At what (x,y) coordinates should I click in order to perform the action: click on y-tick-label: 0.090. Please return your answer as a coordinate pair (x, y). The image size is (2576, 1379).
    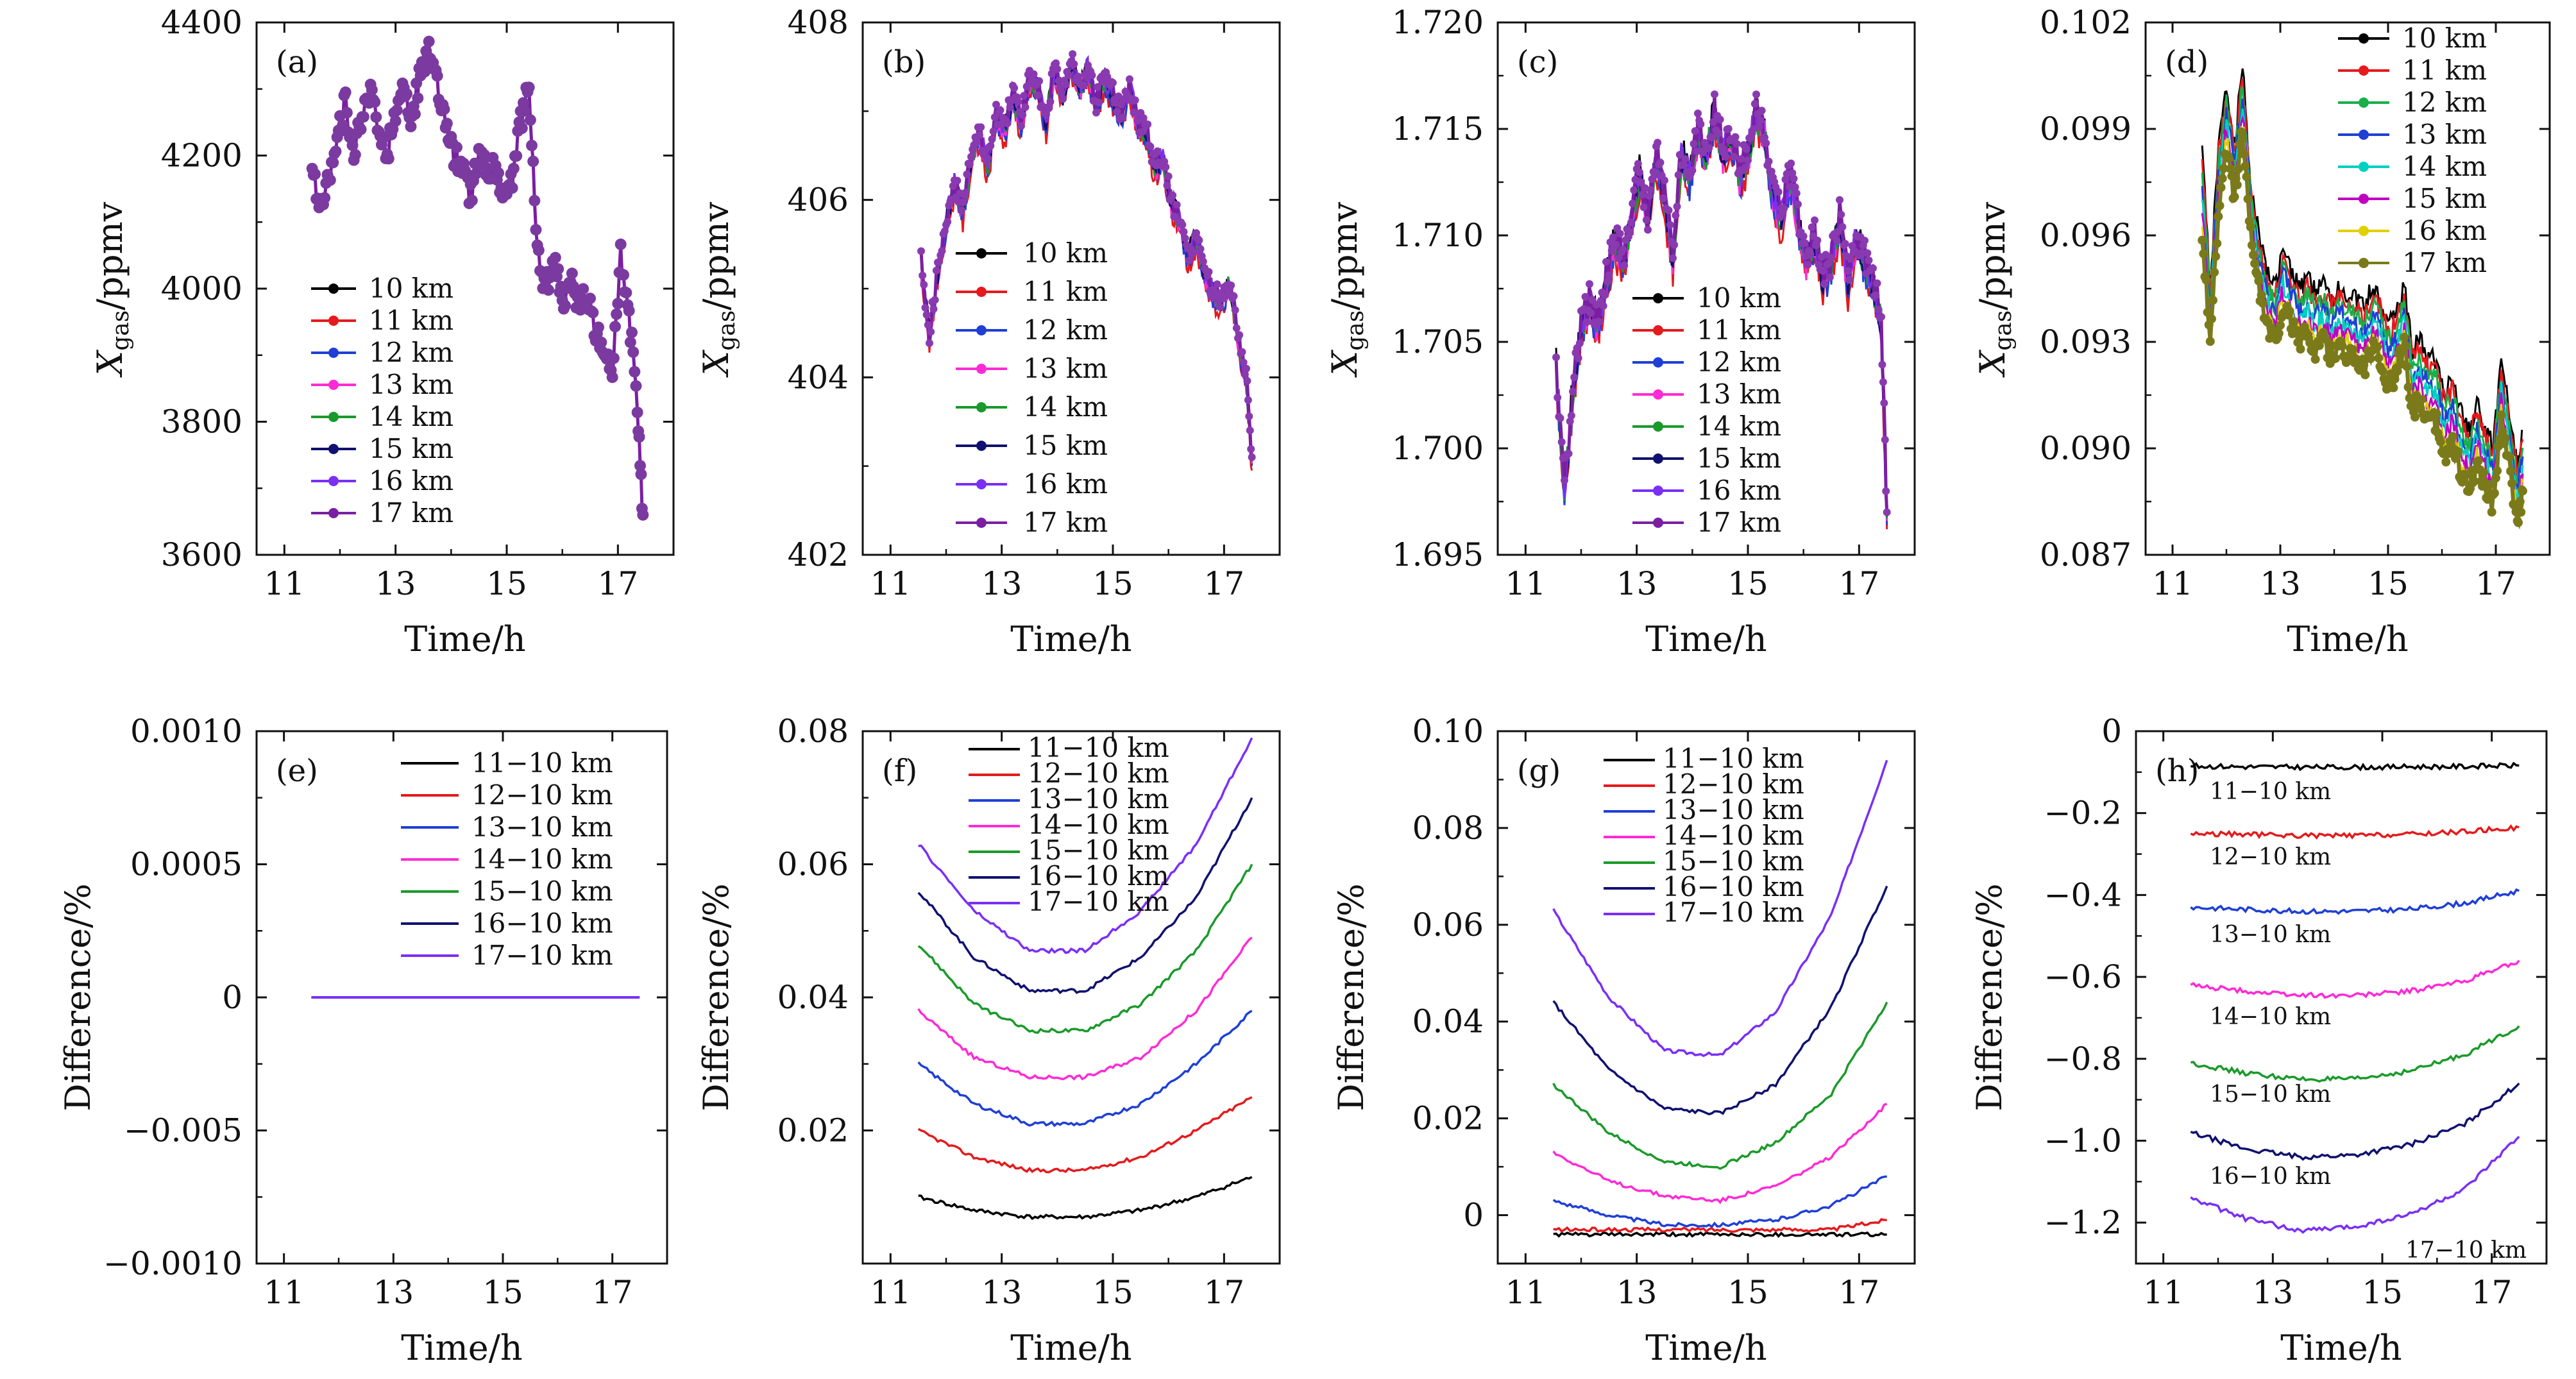
    Looking at the image, I should click on (2085, 448).